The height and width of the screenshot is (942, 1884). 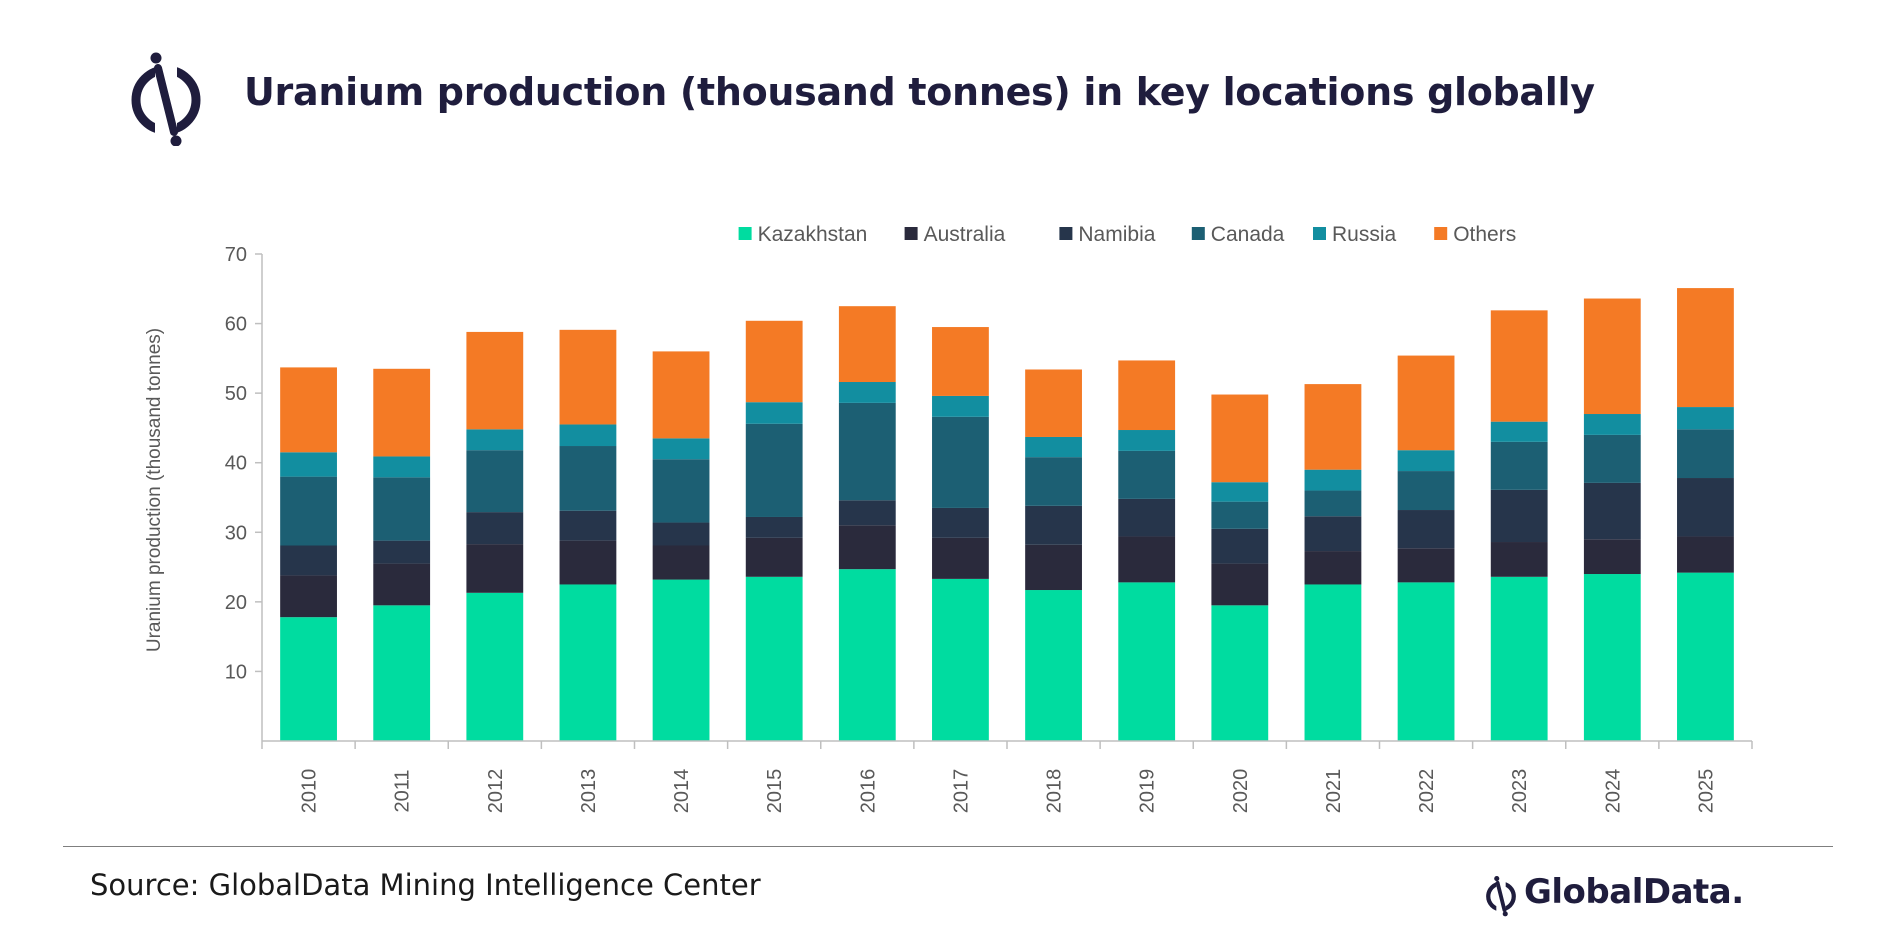 What do you see at coordinates (236, 672) in the screenshot?
I see `y-tick-label: 10` at bounding box center [236, 672].